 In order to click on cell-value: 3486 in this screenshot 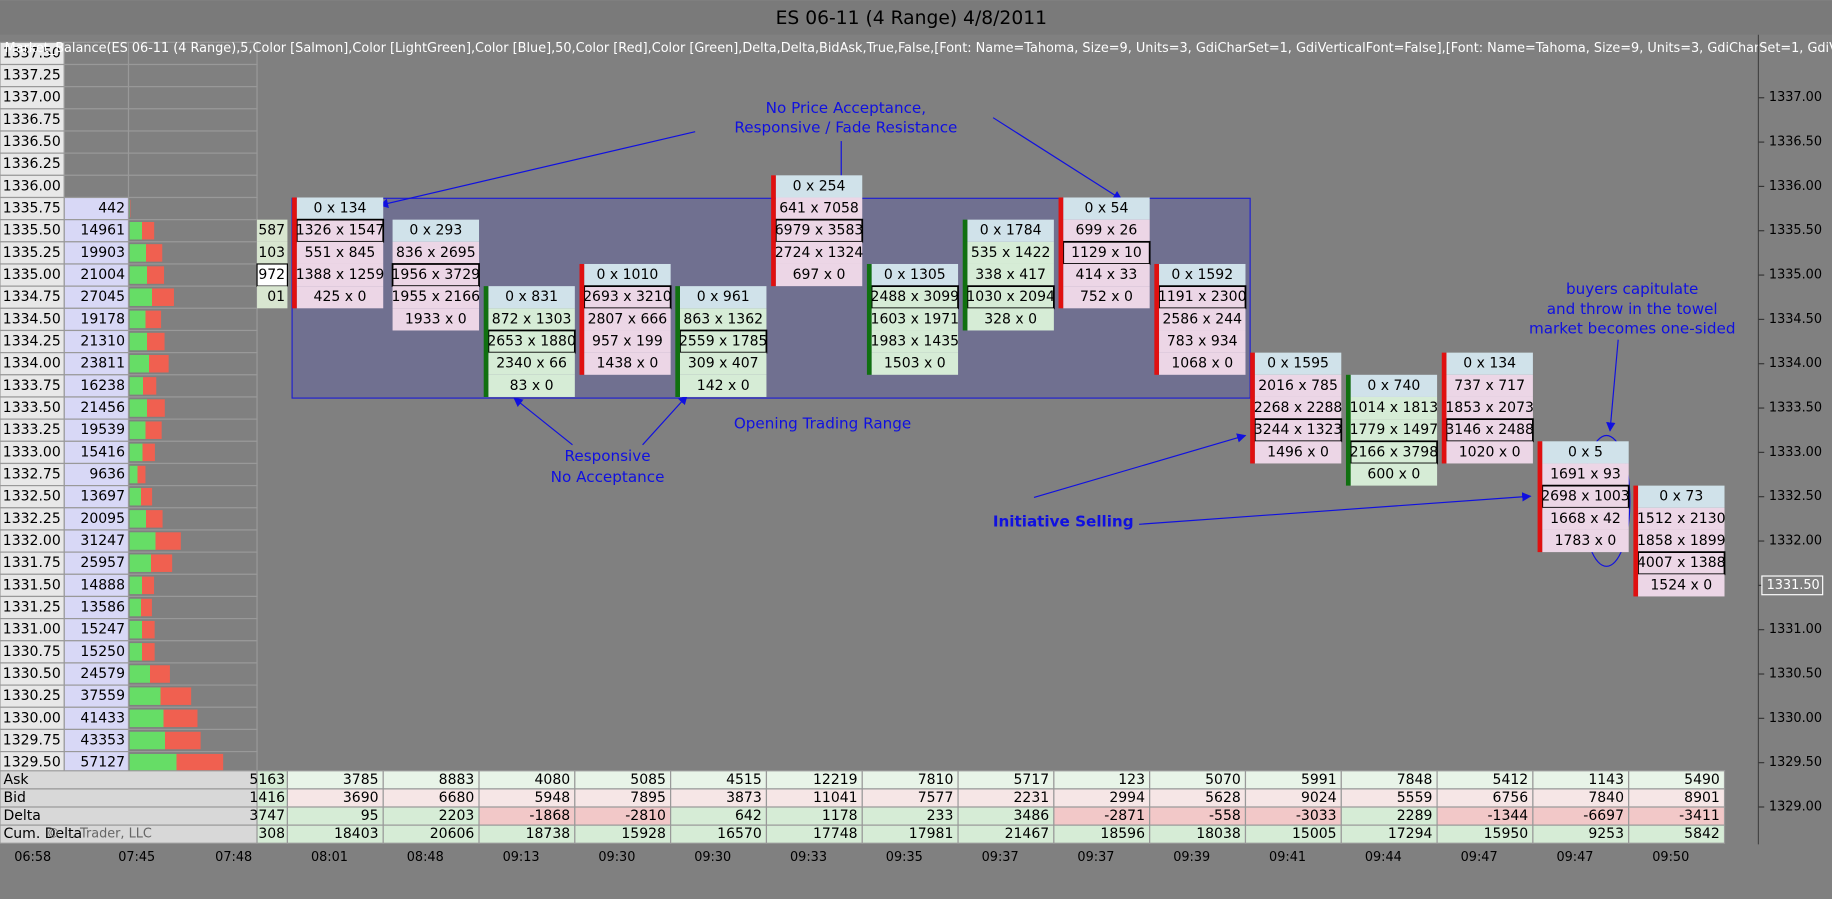, I will do `click(1032, 816)`.